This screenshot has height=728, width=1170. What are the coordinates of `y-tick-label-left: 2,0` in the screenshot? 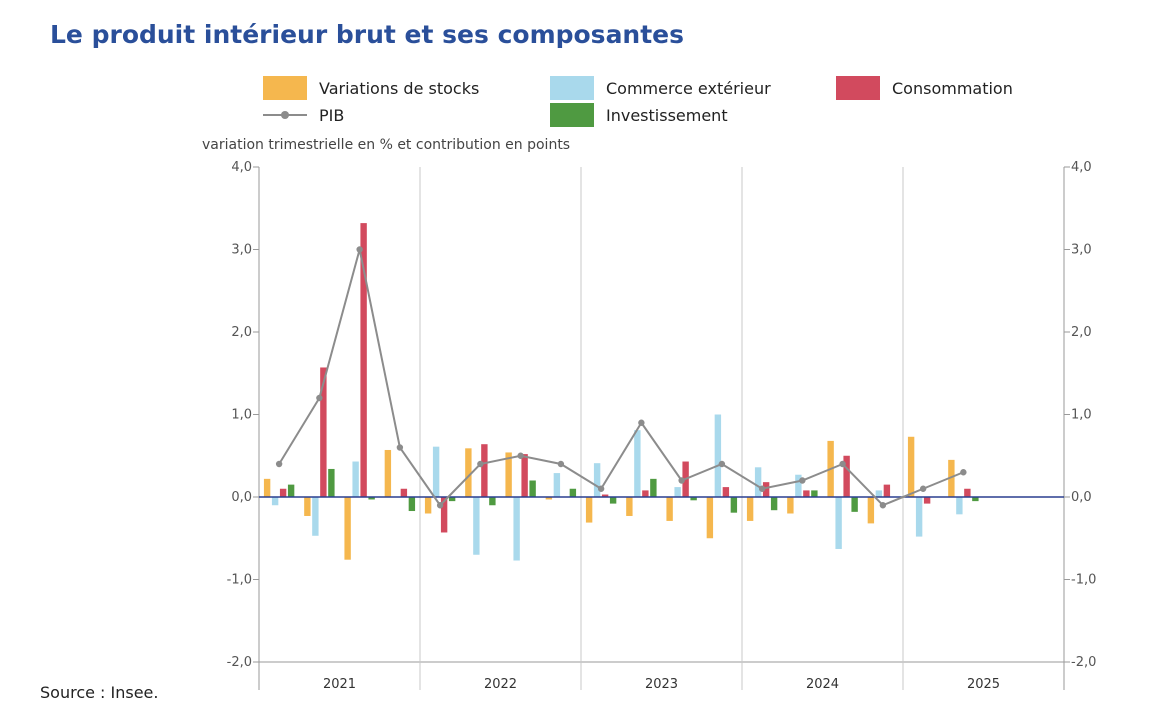 It's located at (241, 332).